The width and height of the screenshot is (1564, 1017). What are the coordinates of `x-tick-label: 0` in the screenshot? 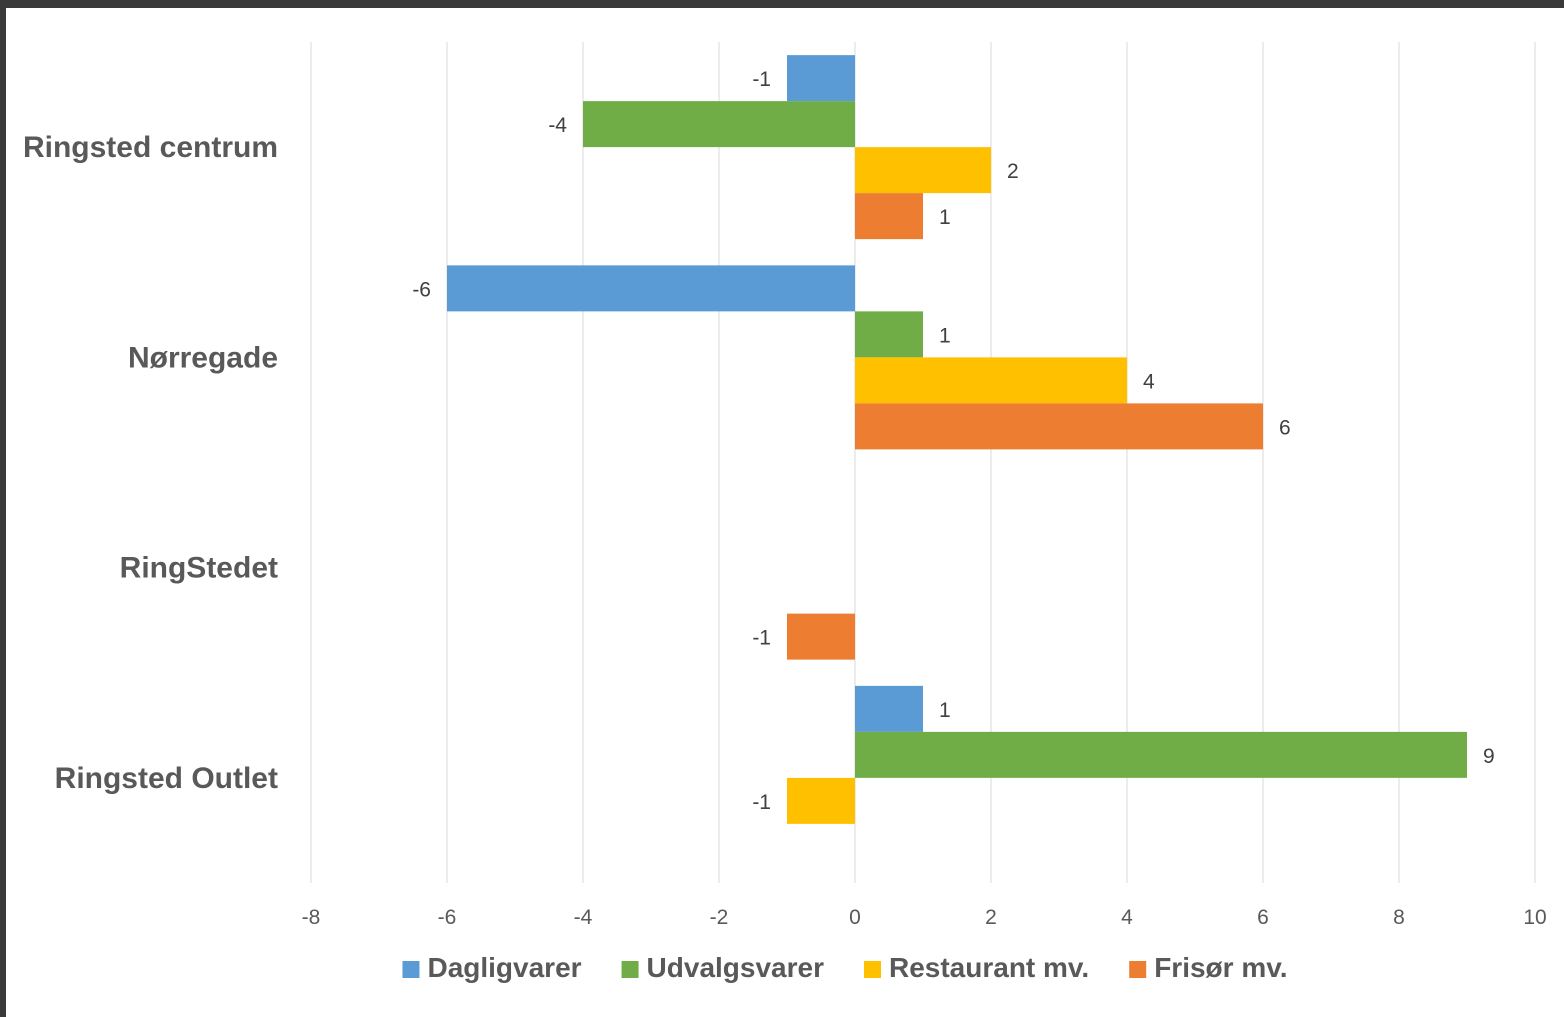 It's located at (855, 917).